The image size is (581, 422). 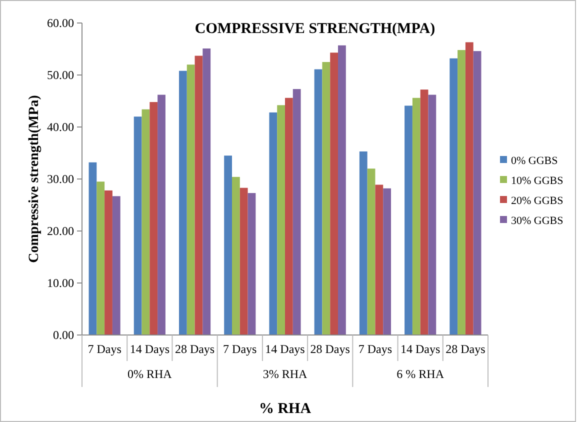 What do you see at coordinates (537, 200) in the screenshot?
I see `legend-label: 20% GGBS` at bounding box center [537, 200].